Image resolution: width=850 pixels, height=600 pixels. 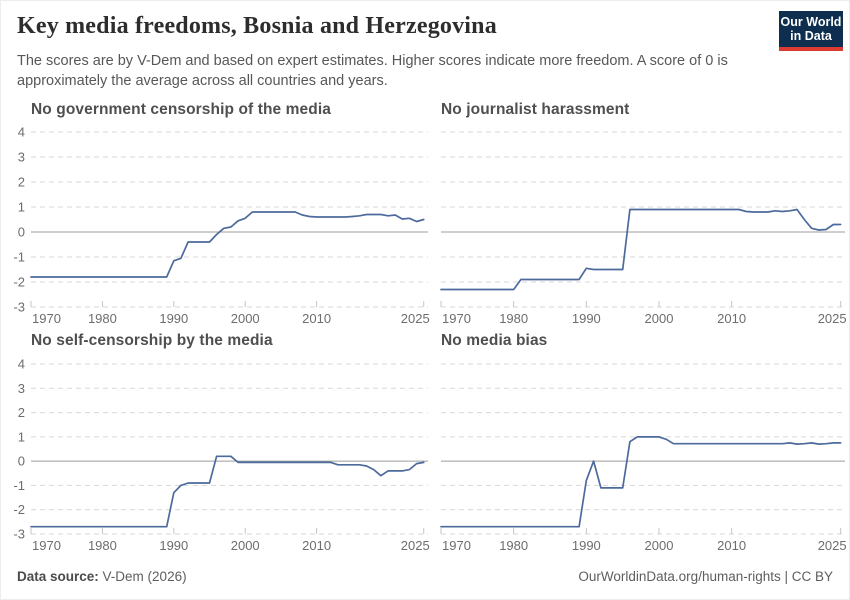 What do you see at coordinates (58, 576) in the screenshot?
I see `data-source-label: Data source:` at bounding box center [58, 576].